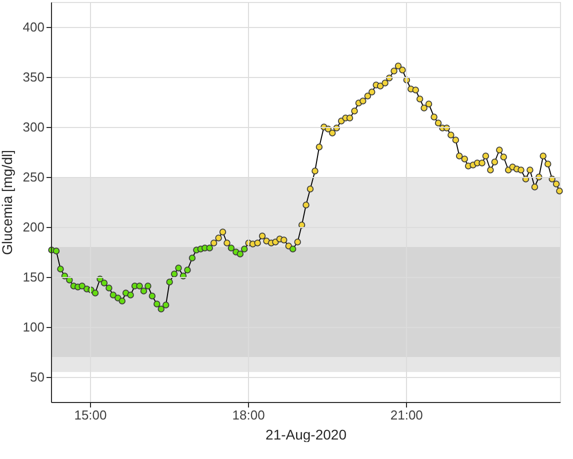  I want to click on y-tick-label: 350, so click(33, 77).